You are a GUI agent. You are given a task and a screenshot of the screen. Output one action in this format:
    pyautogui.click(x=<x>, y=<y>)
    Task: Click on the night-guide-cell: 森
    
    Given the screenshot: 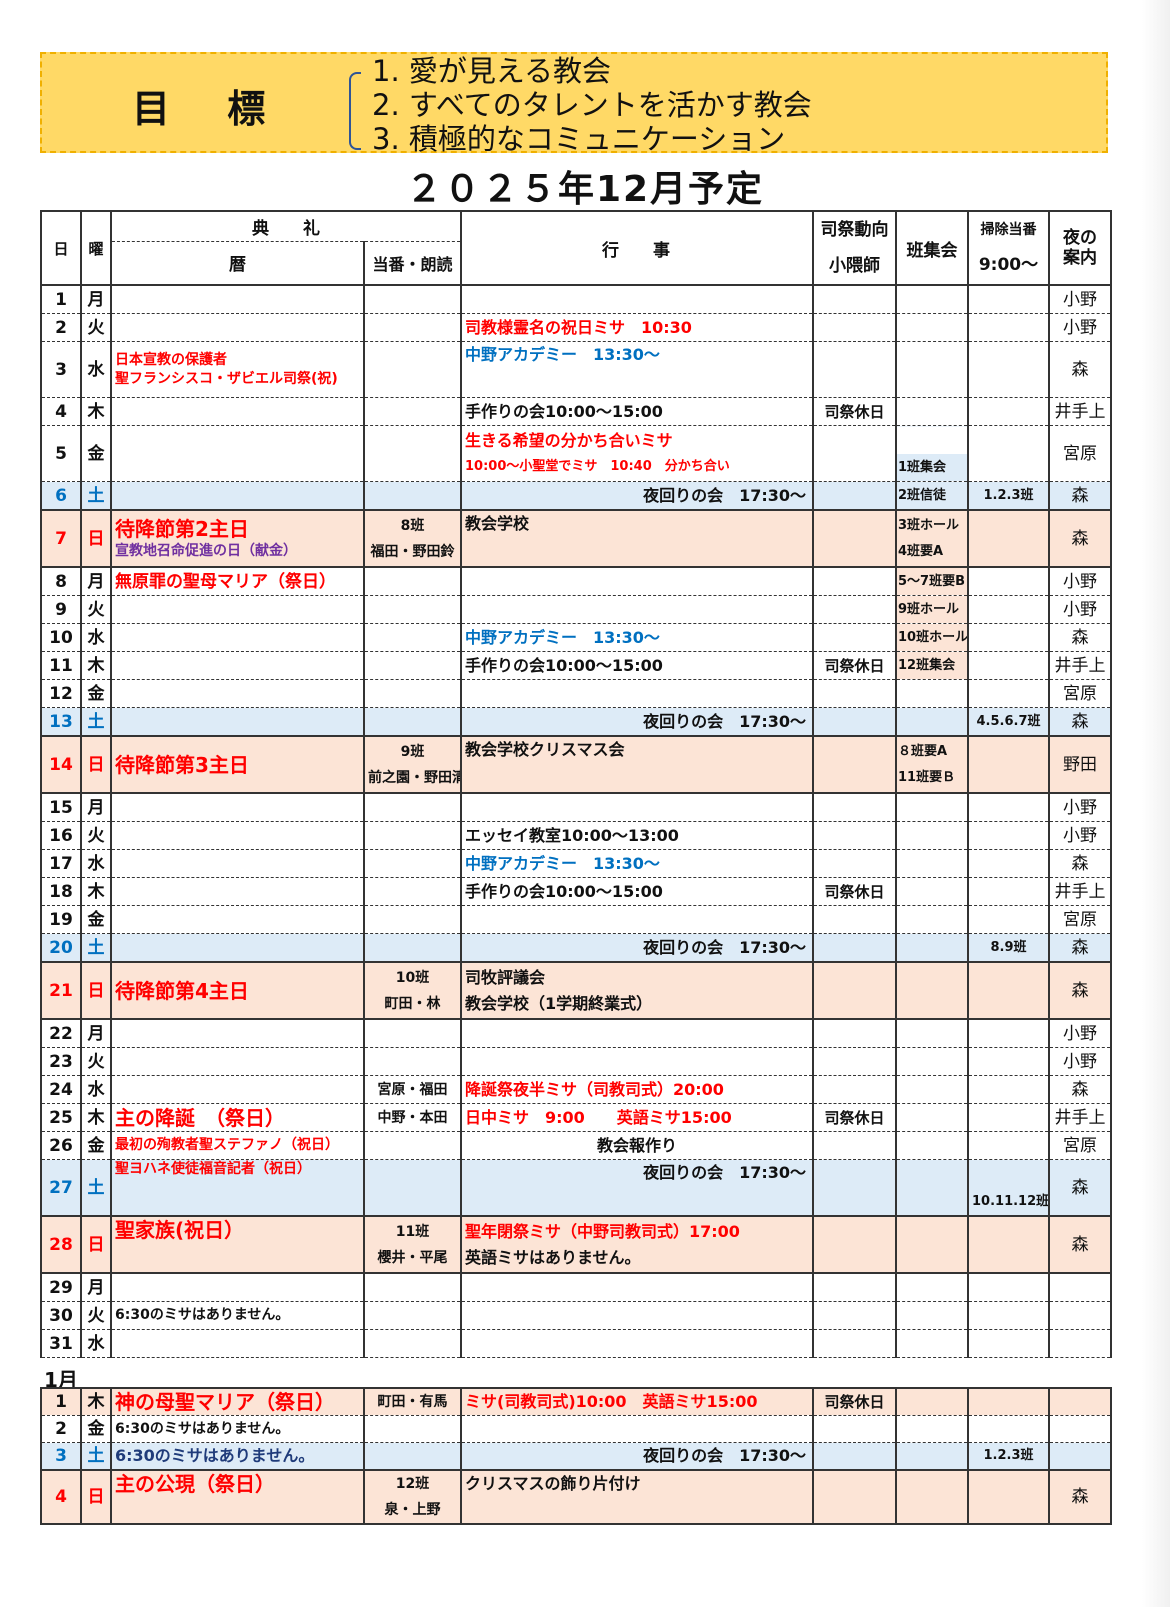 What is the action you would take?
    pyautogui.click(x=1080, y=369)
    